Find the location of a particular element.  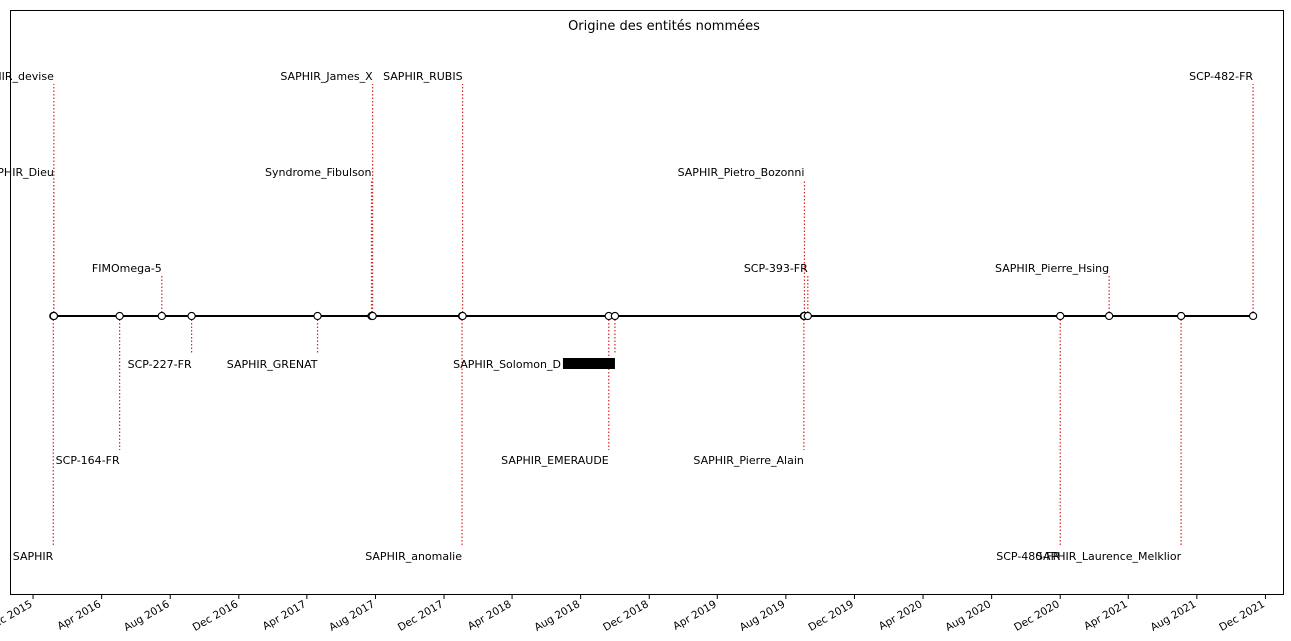

x-tick-label: Dec 2017 is located at coordinates (421, 616).